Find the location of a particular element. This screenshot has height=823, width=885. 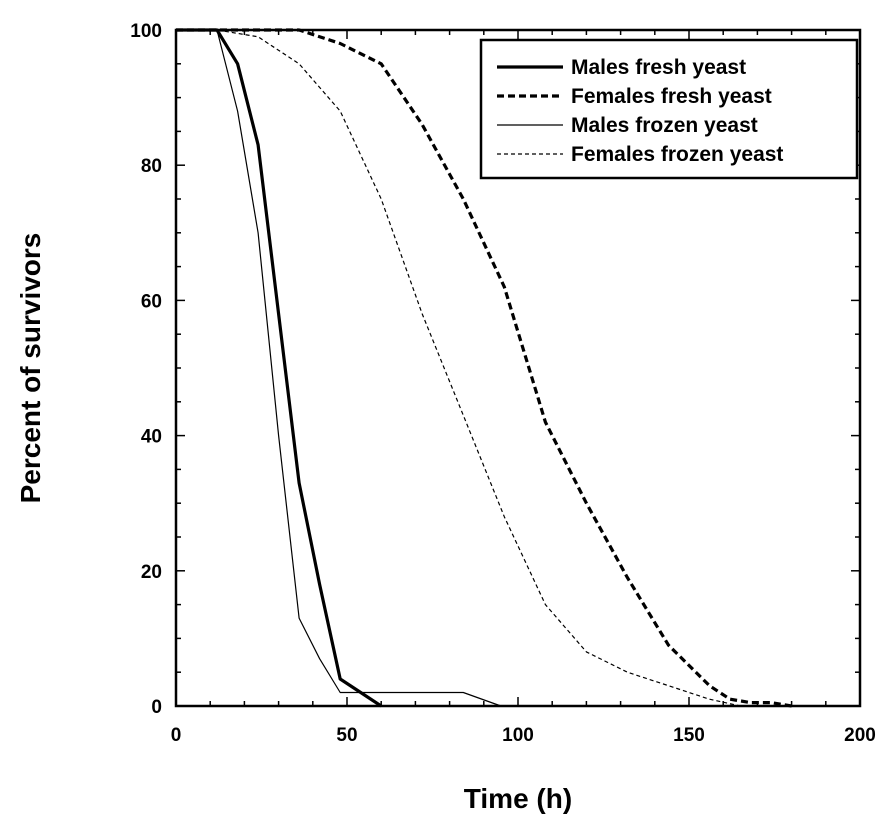

legend-label-4: Females frozen yeast is located at coordinates (677, 154).